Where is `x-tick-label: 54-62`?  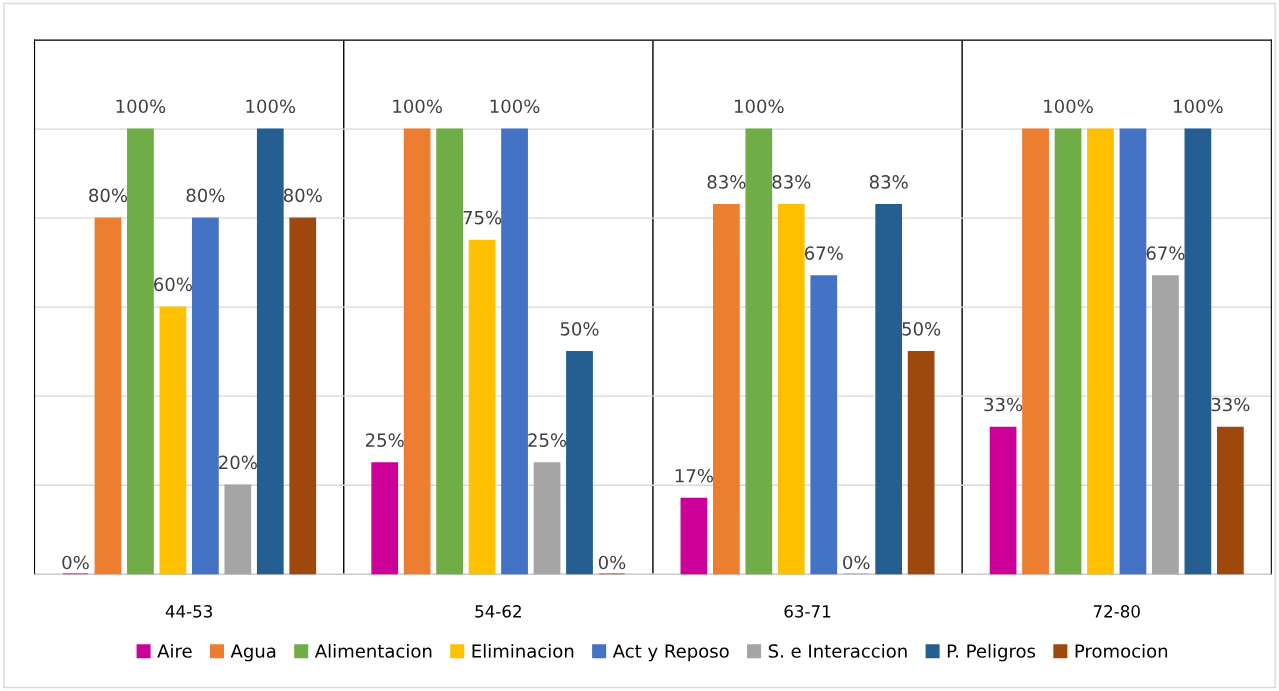 x-tick-label: 54-62 is located at coordinates (498, 611).